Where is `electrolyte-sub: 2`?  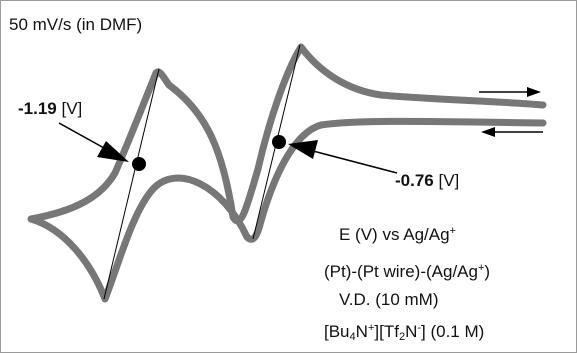
electrolyte-sub: 2 is located at coordinates (402, 337).